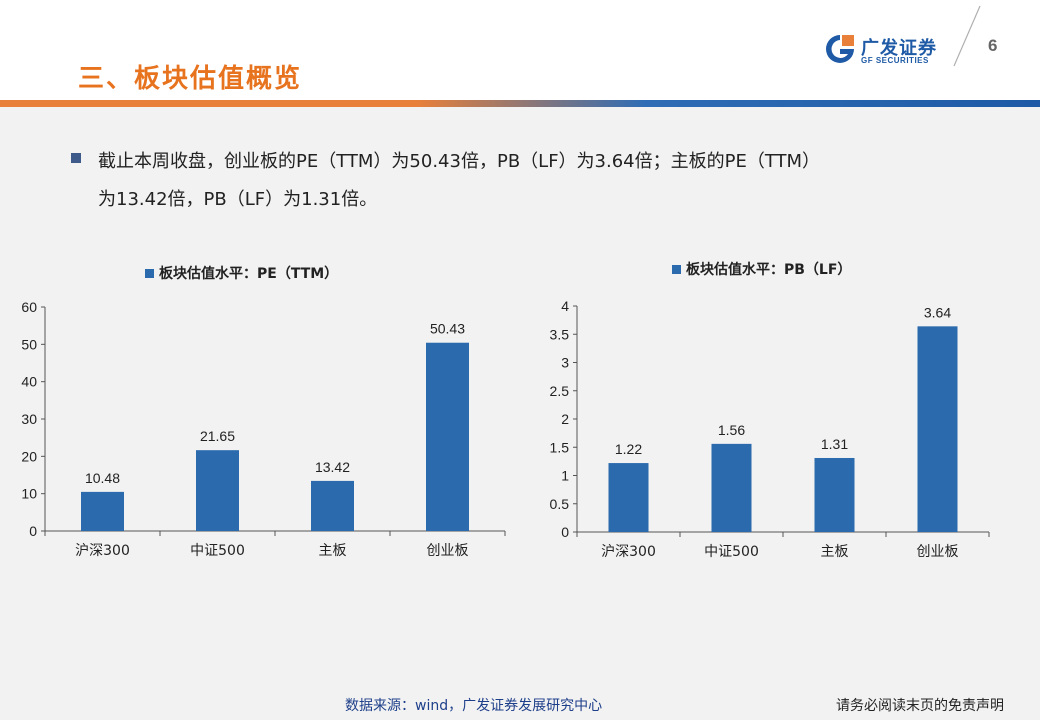 The width and height of the screenshot is (1040, 720). Describe the element at coordinates (899, 48) in the screenshot. I see `logo-chinese-name: 广发证券` at that location.